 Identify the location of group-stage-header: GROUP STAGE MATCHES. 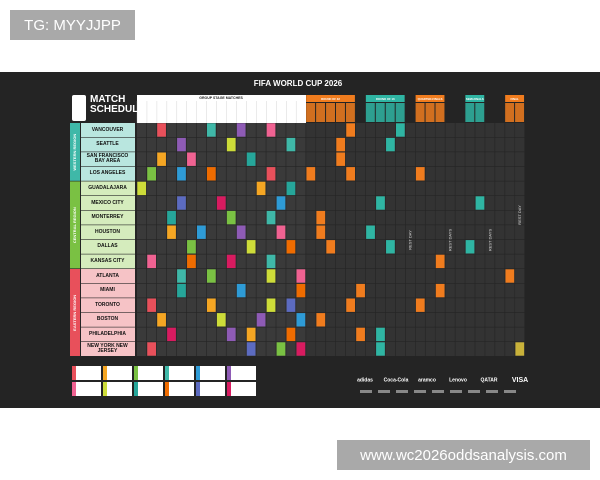
(221, 98).